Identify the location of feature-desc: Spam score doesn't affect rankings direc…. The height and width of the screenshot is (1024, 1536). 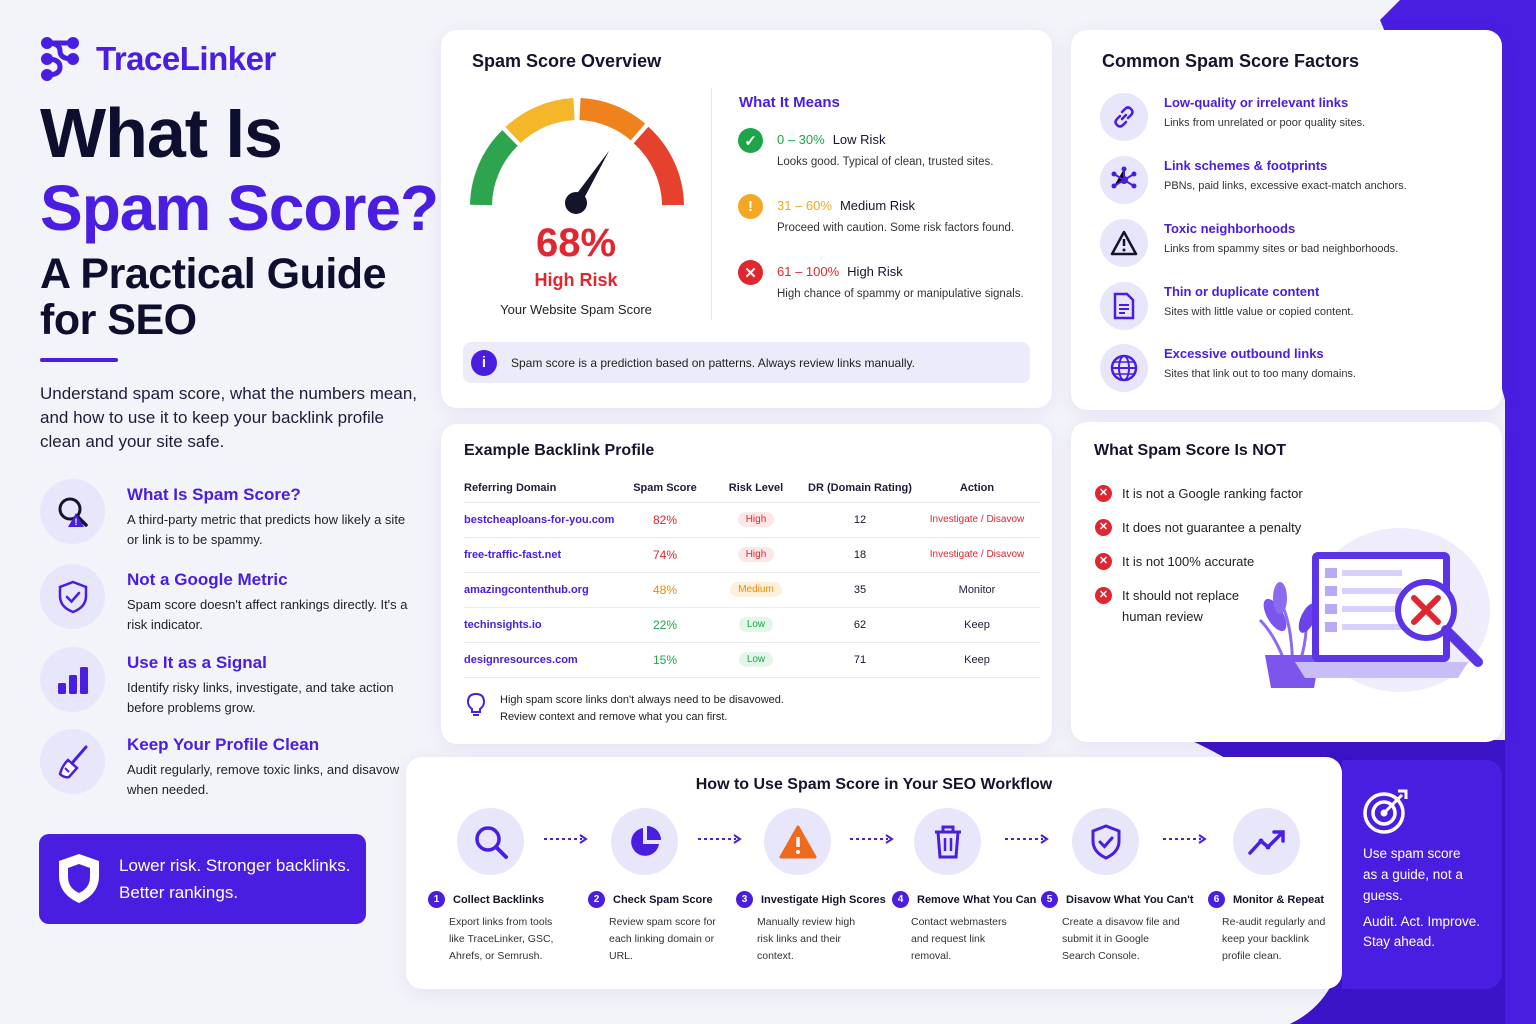
(267, 614).